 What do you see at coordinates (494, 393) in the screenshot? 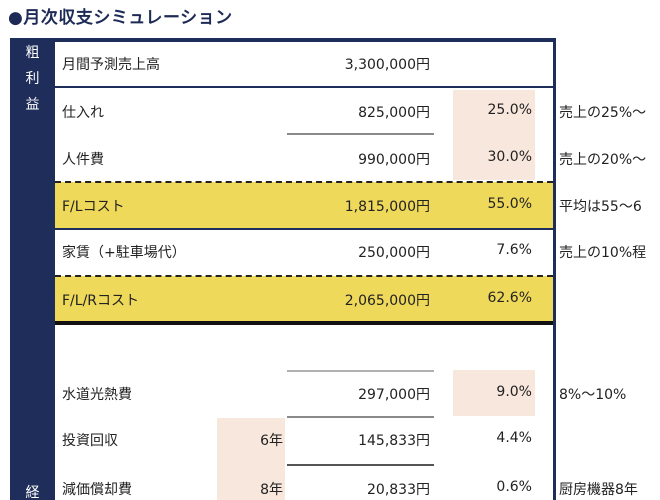
I see `pct-input-bg-utilities` at bounding box center [494, 393].